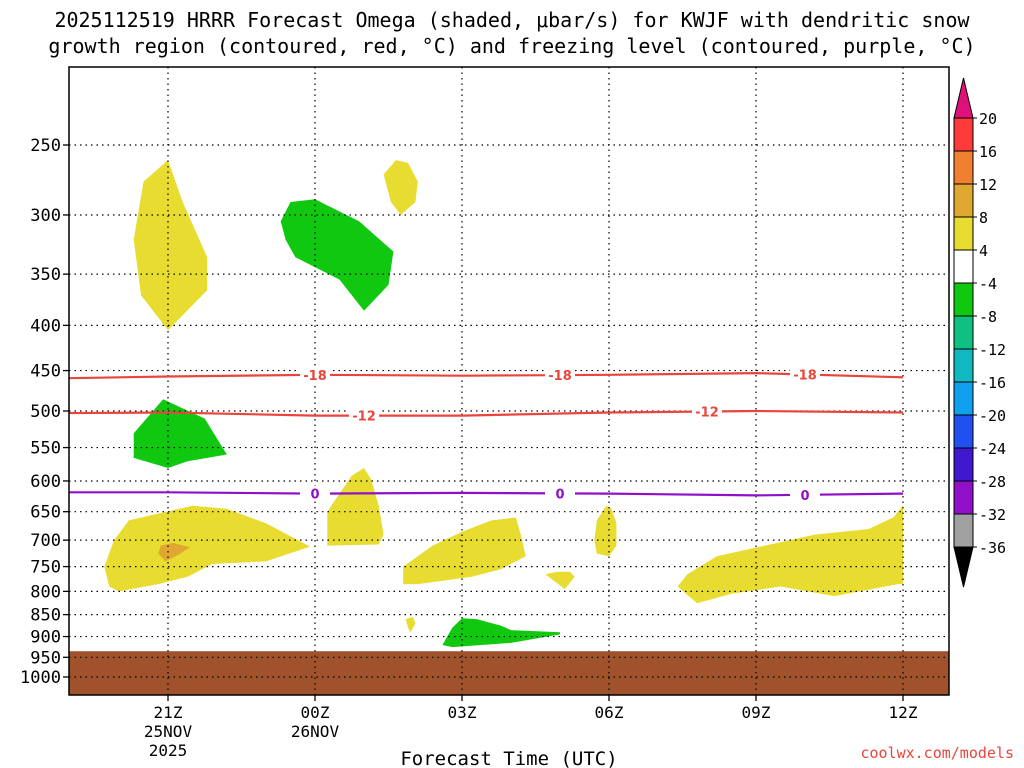  What do you see at coordinates (45, 616) in the screenshot?
I see `y-tick-label-850: 850` at bounding box center [45, 616].